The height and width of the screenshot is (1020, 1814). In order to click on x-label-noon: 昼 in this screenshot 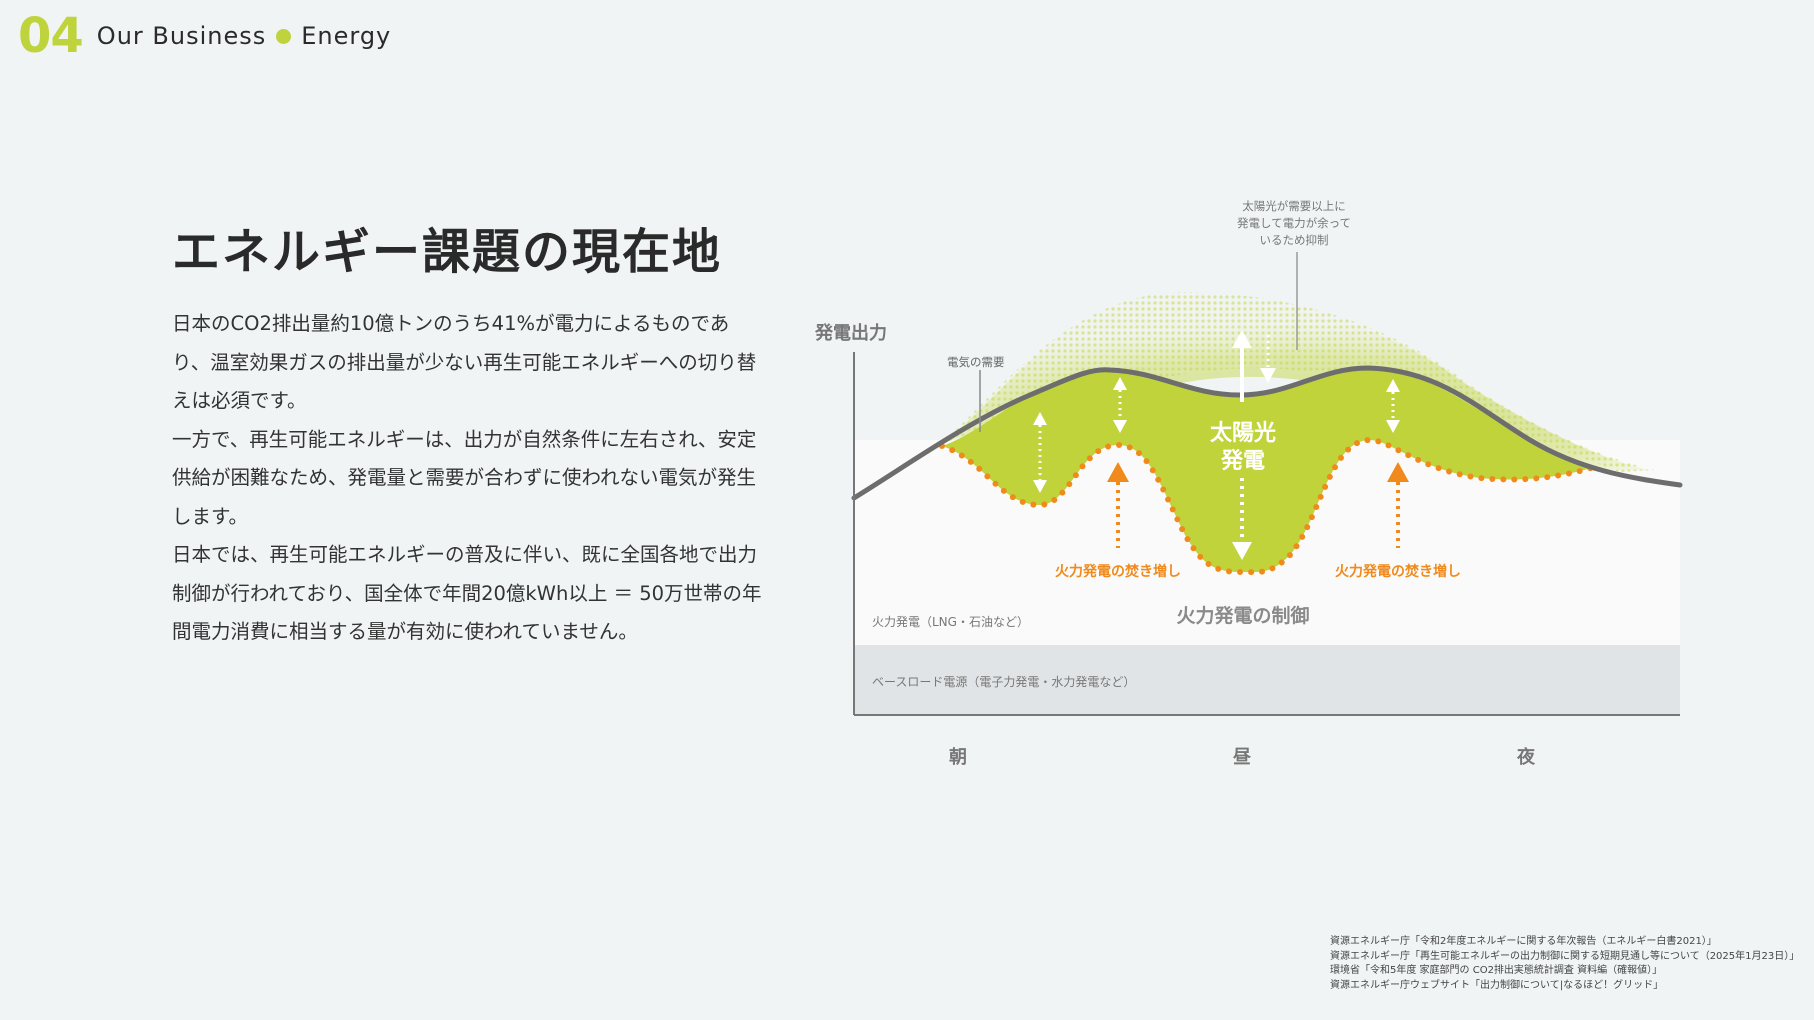, I will do `click(1242, 757)`.